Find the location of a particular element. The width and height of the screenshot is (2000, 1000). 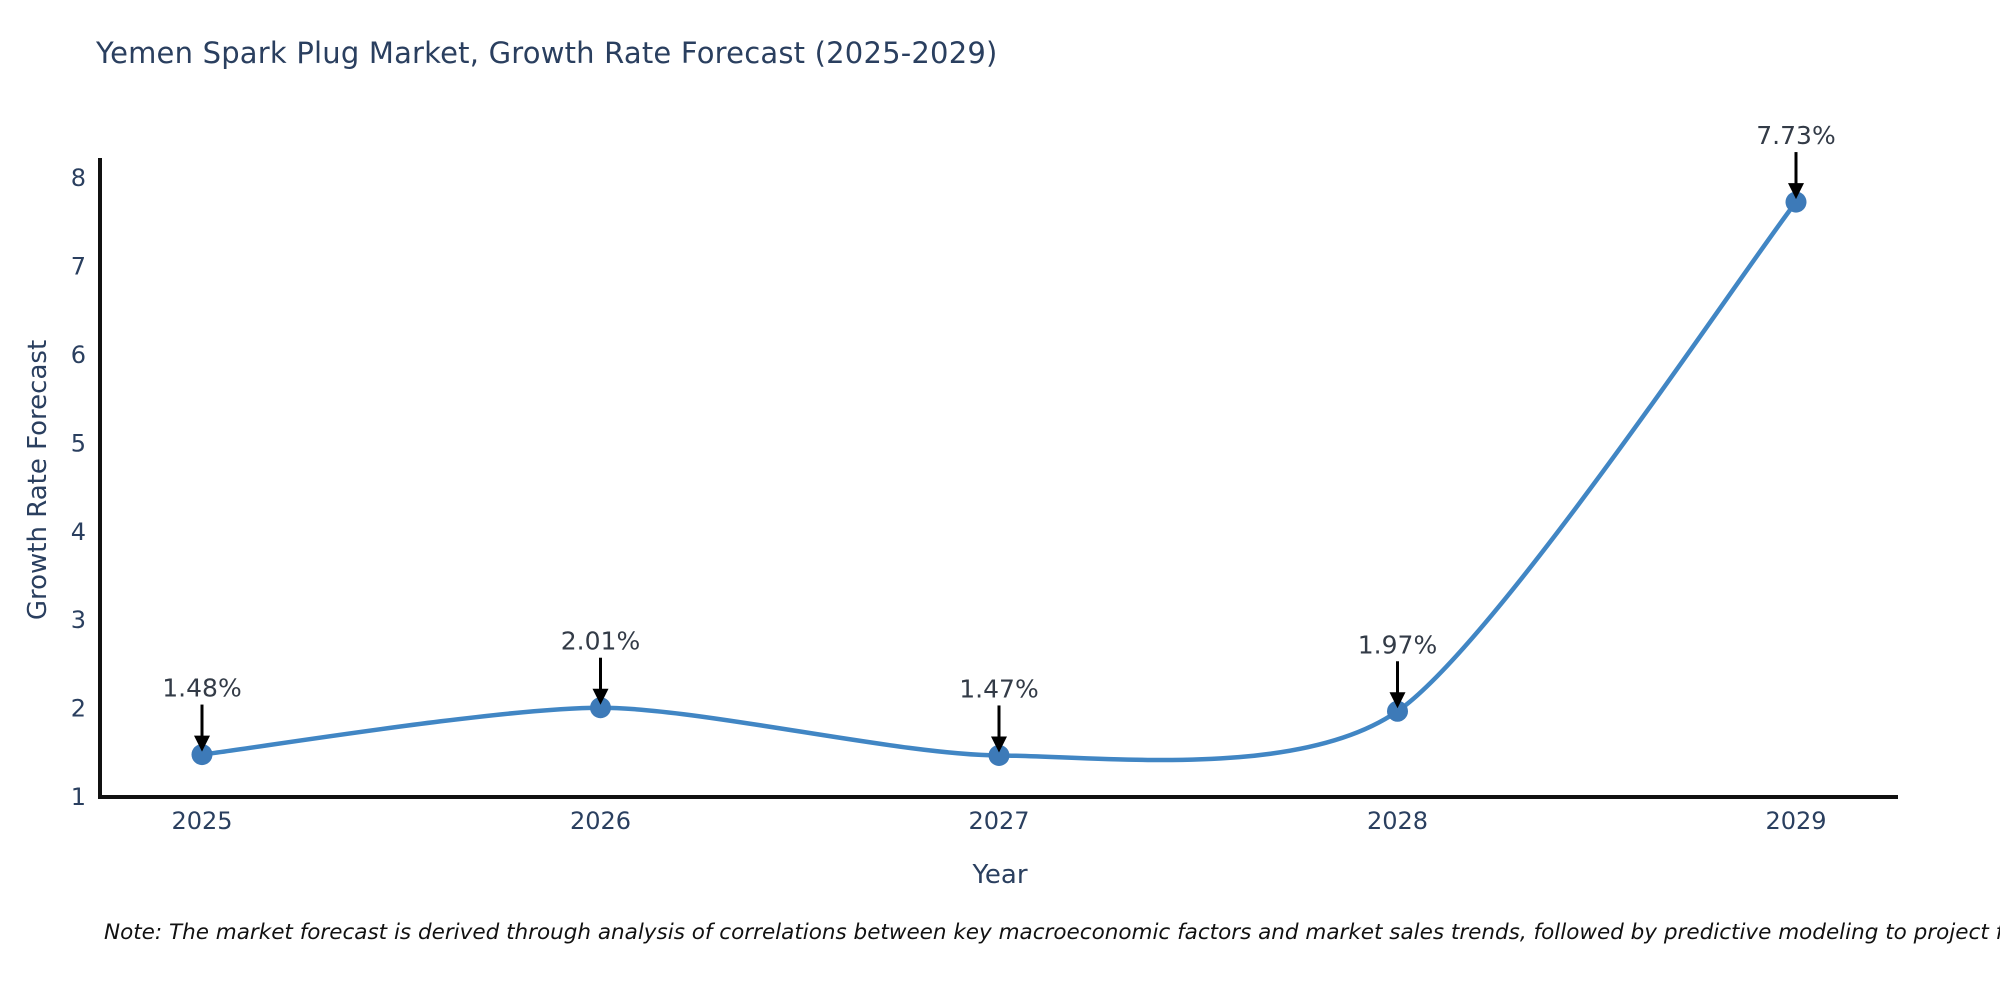

x-tick-label: 2026 is located at coordinates (600, 821).